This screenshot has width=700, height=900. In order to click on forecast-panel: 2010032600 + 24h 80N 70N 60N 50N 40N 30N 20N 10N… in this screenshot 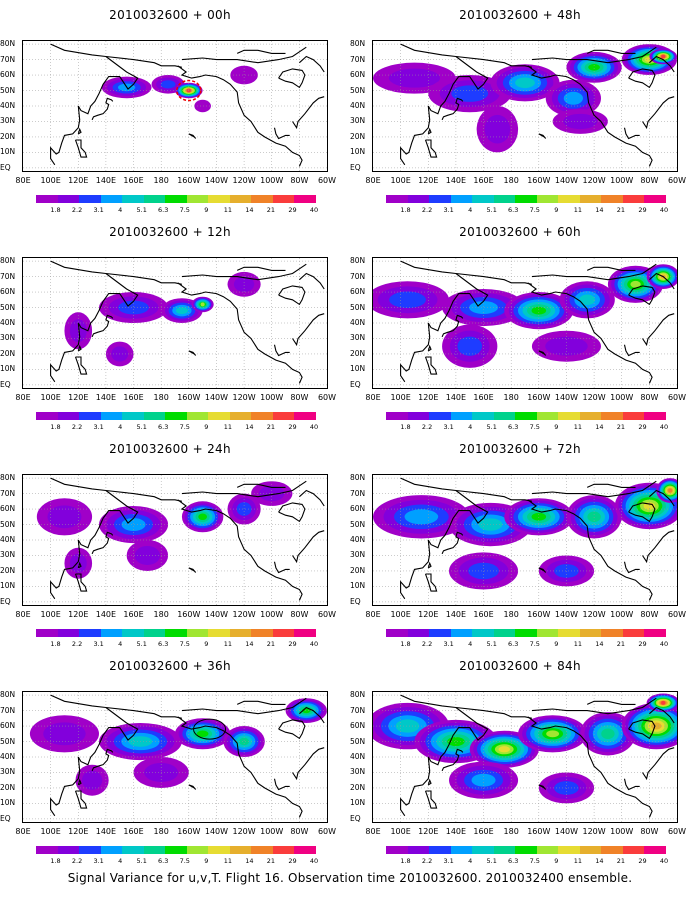, I will do `click(170, 541)`.